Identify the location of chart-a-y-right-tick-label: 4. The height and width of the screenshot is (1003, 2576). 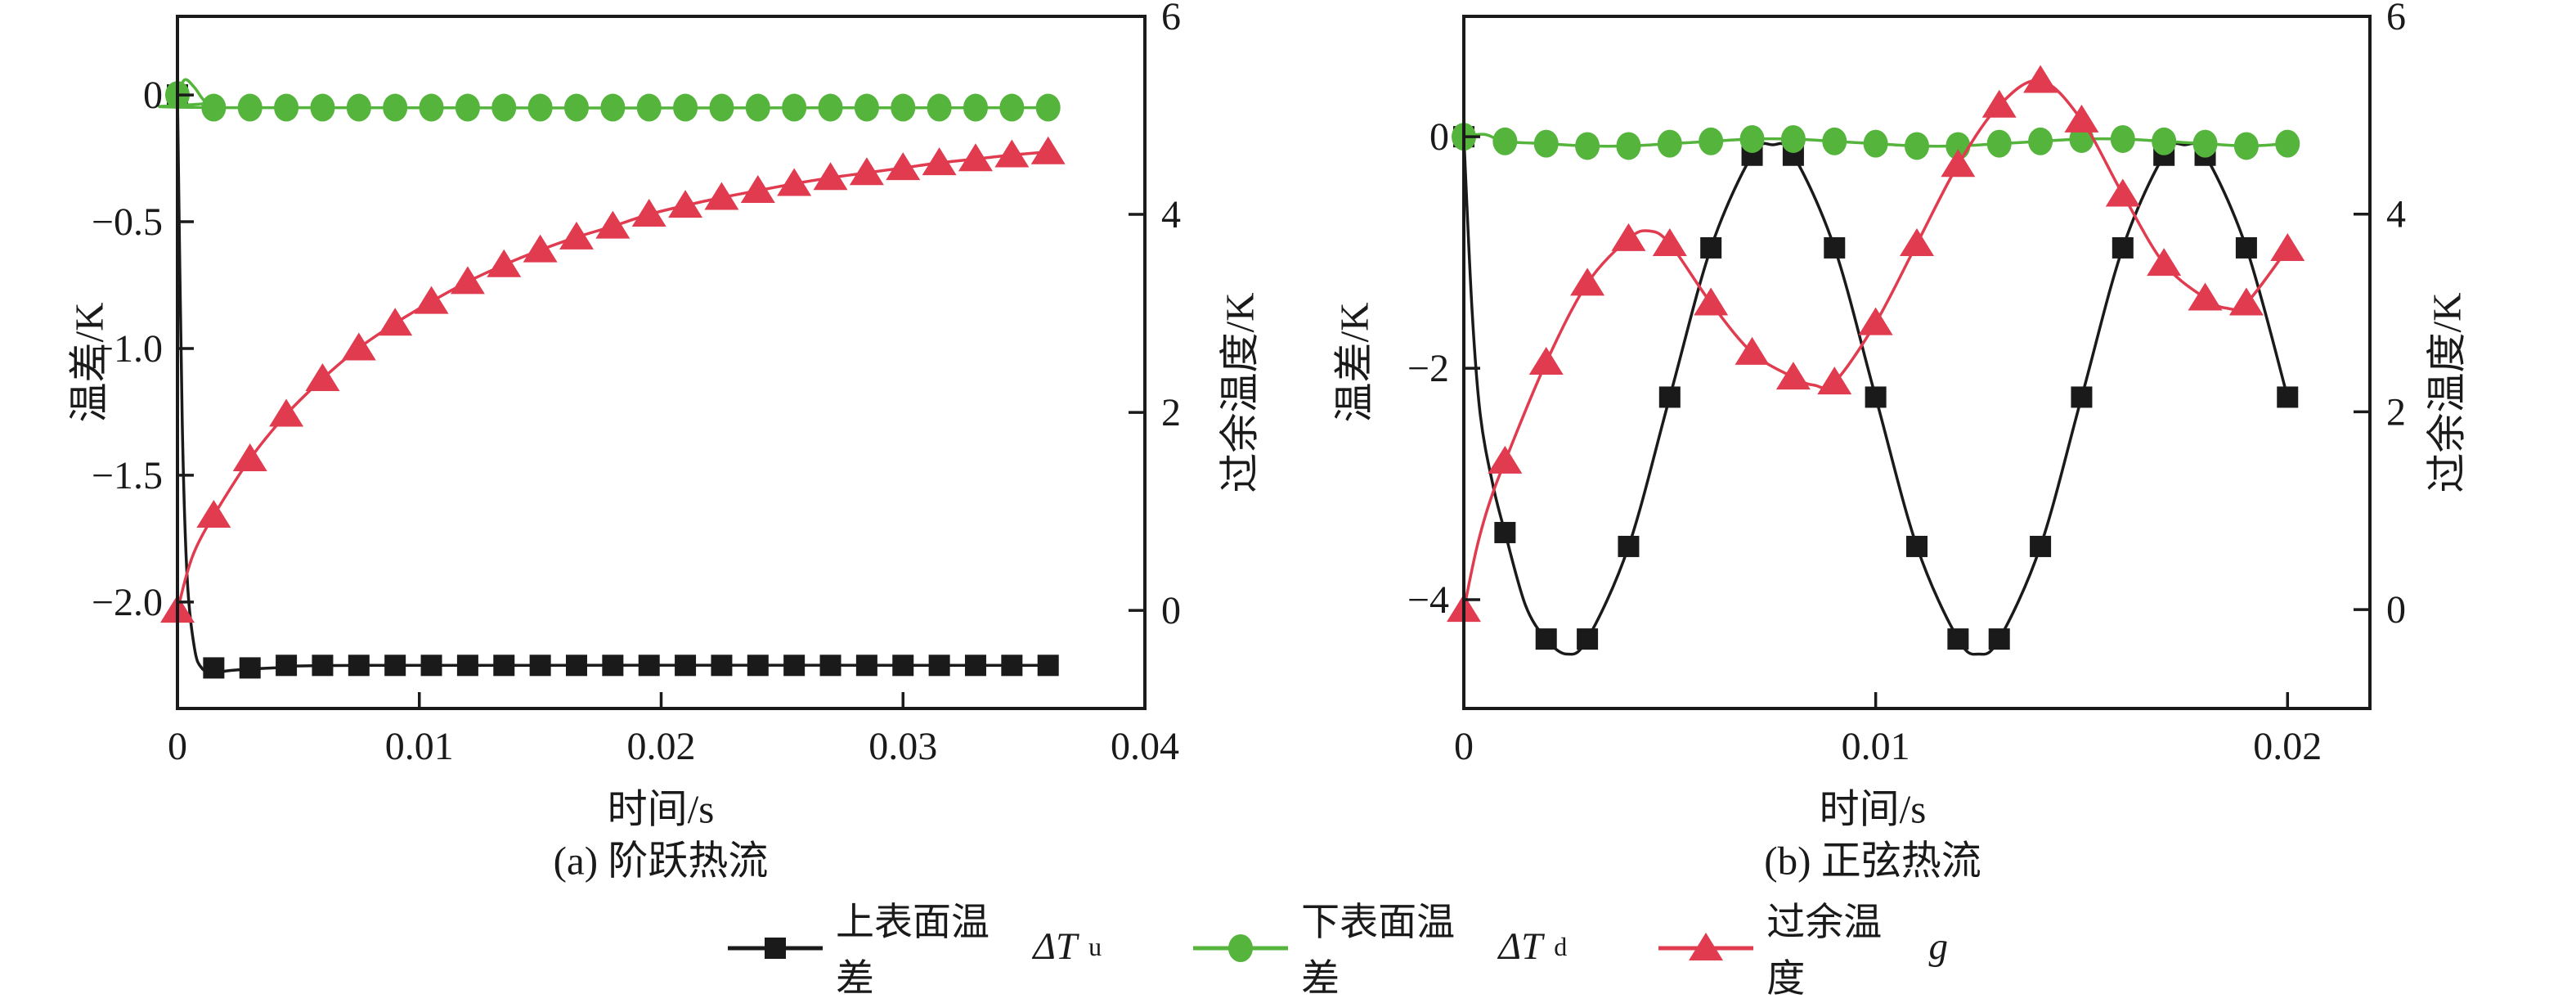
(1171, 214).